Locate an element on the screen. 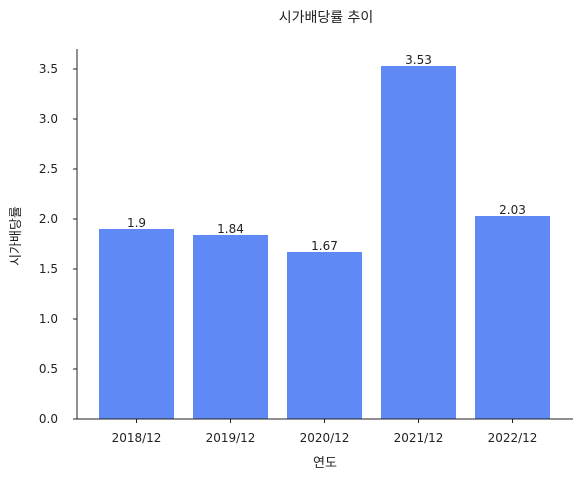  chart-title: 시가배당률 추이 is located at coordinates (326, 18).